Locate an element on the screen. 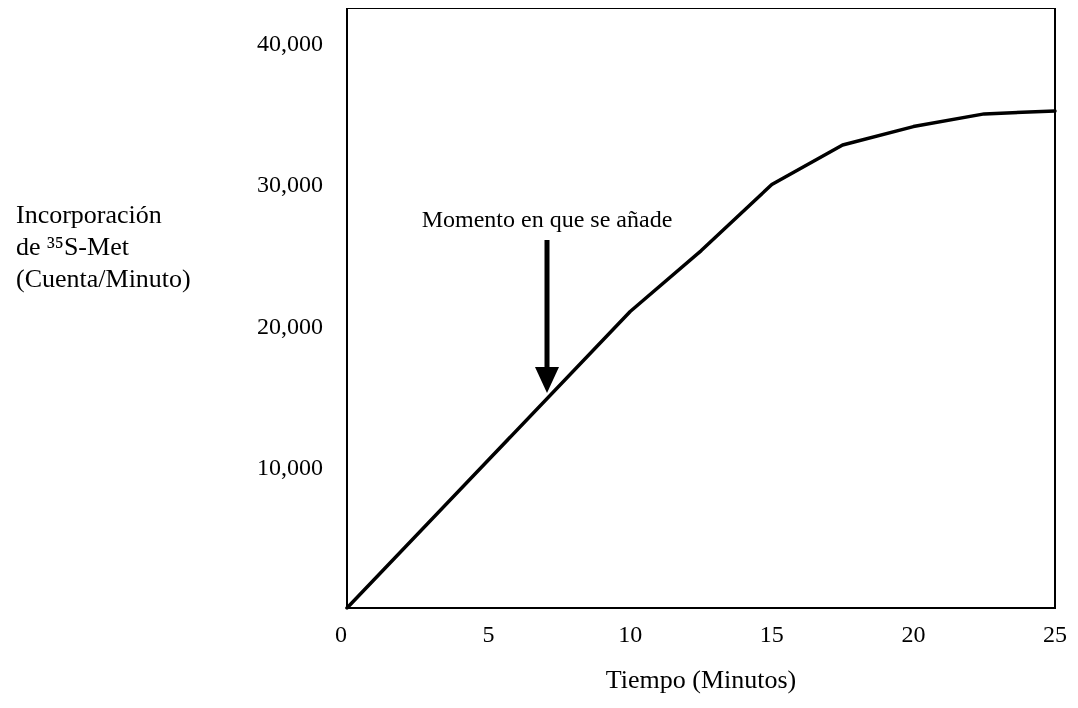 This screenshot has width=1078, height=708. x-tick-label: 25 is located at coordinates (1055, 634).